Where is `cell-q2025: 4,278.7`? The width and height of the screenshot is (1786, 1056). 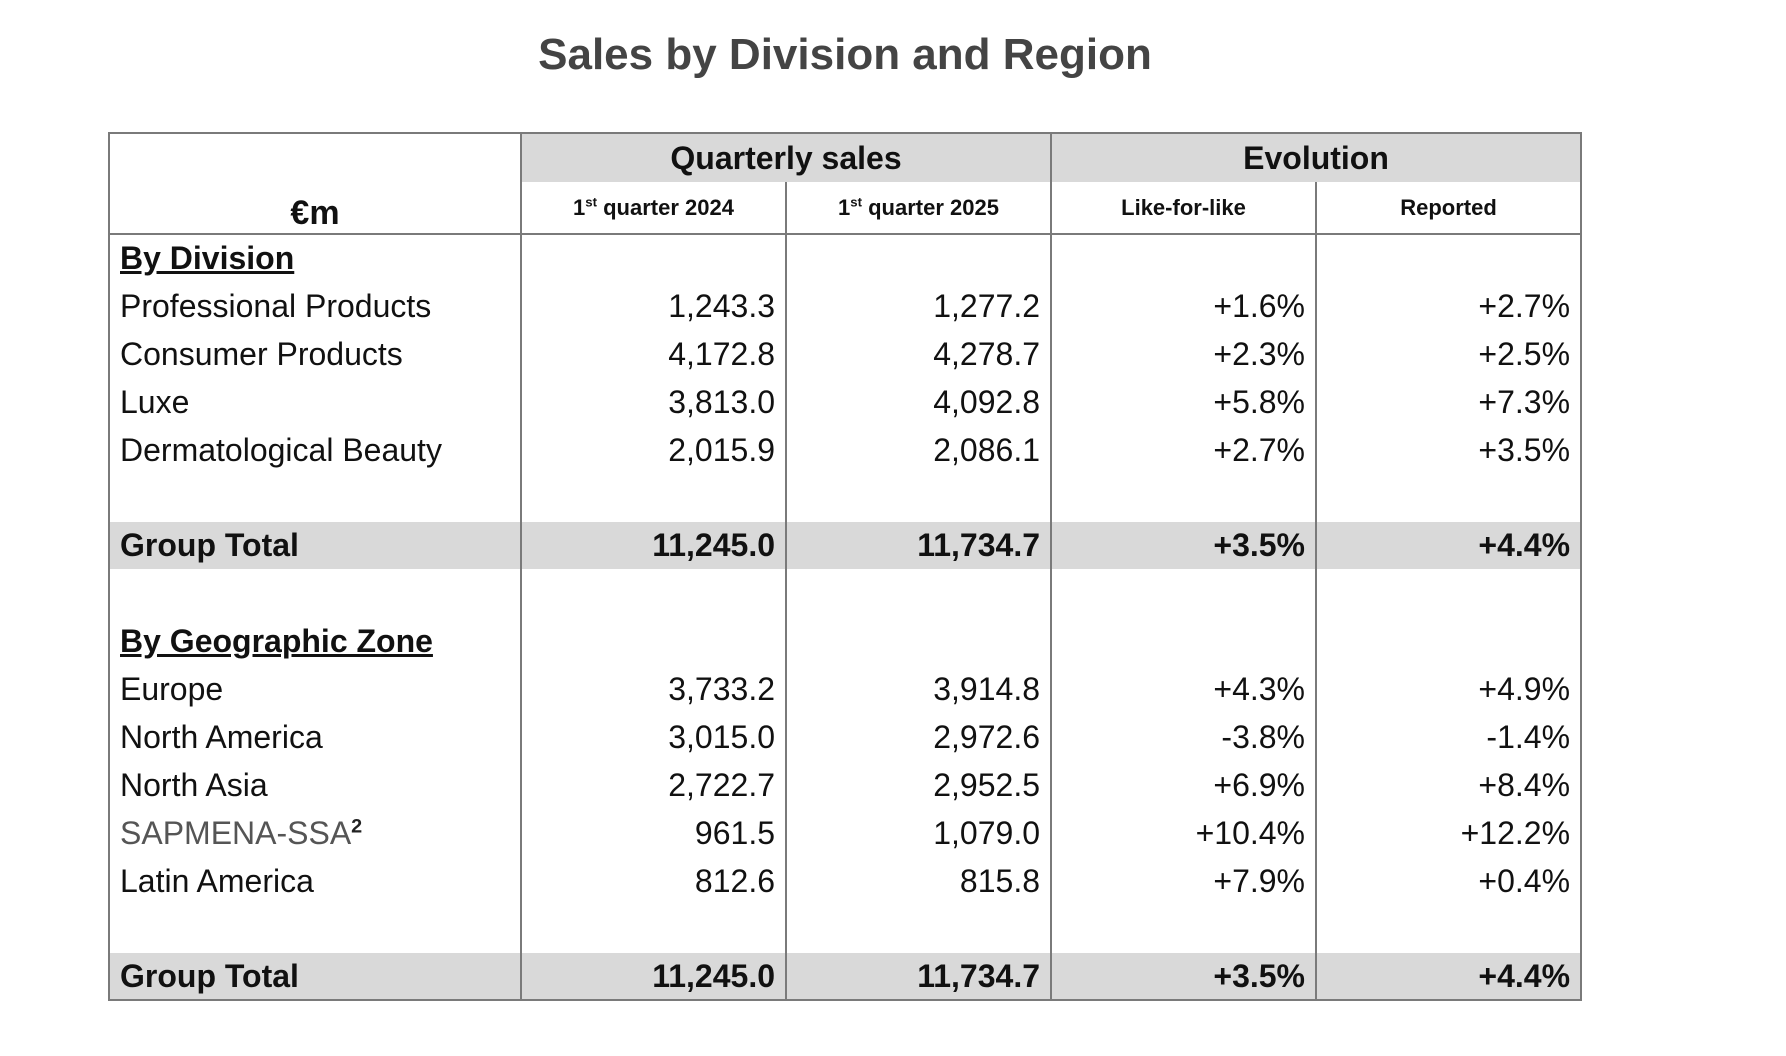
cell-q2025: 4,278.7 is located at coordinates (918, 354).